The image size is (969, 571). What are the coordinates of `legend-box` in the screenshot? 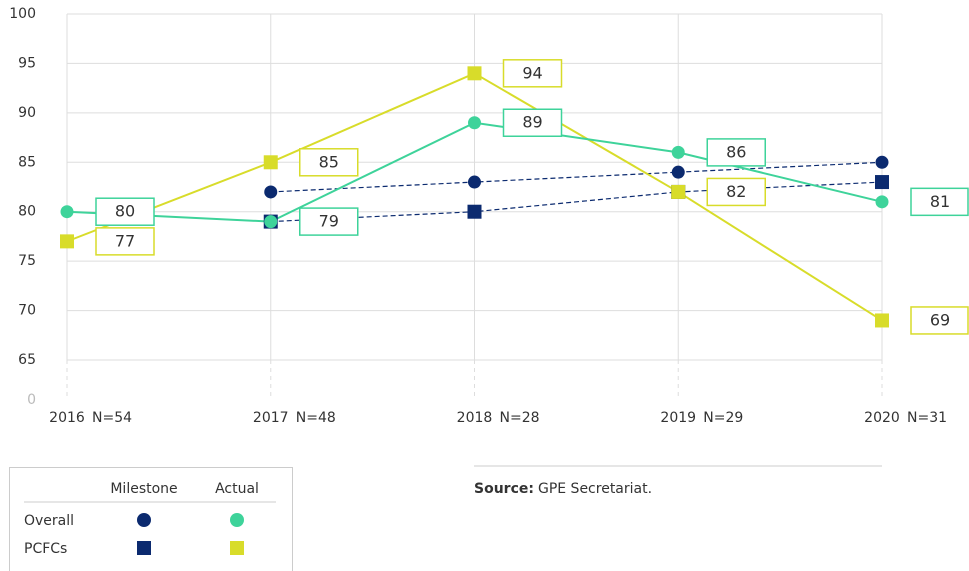 It's located at (151, 519).